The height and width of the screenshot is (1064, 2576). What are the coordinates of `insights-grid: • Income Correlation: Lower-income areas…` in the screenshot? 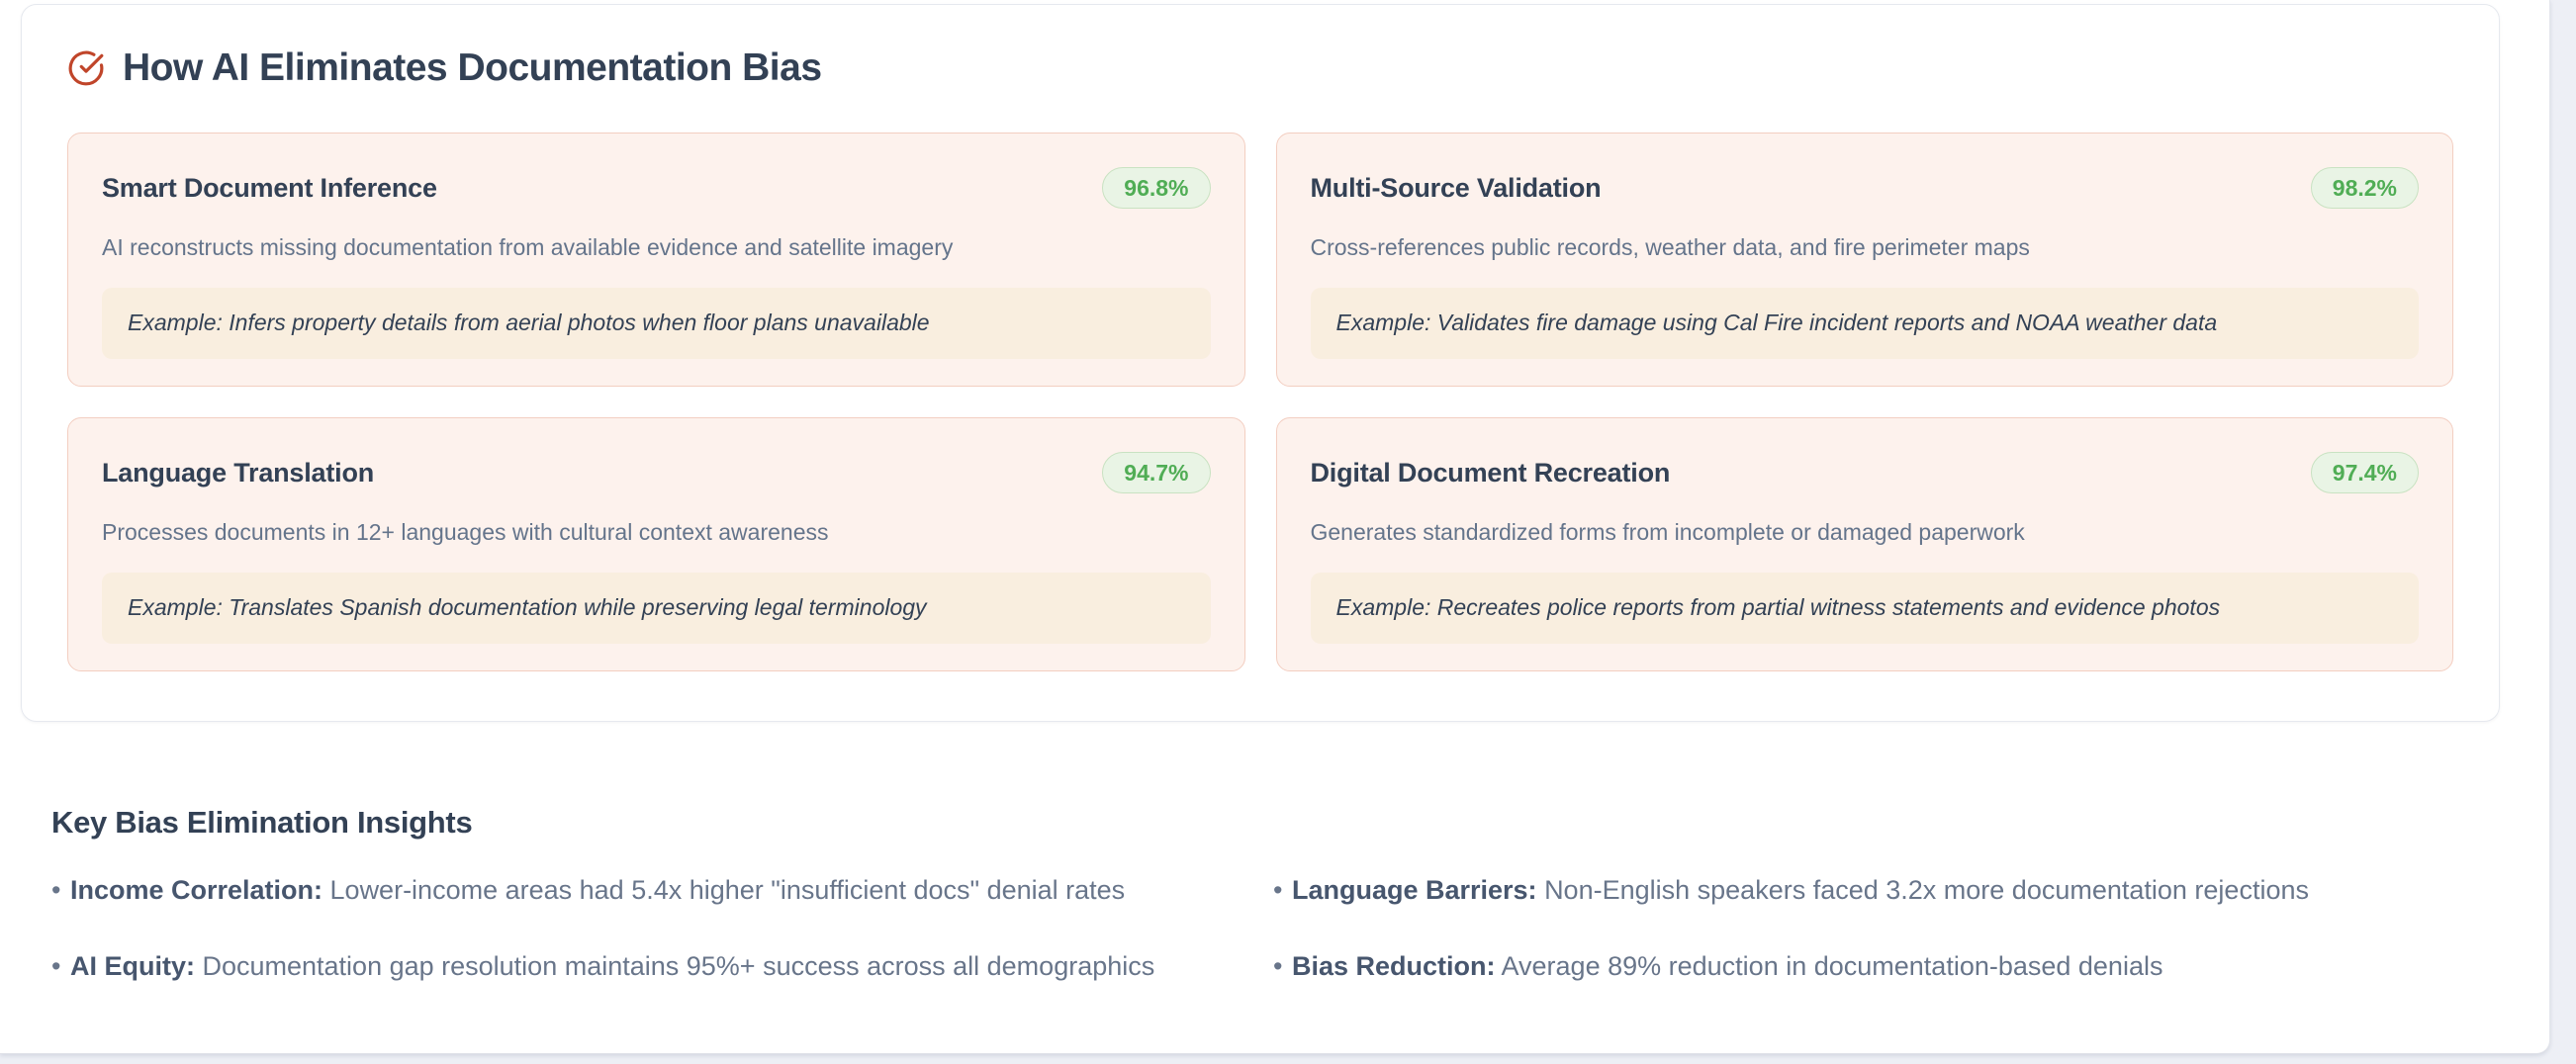 It's located at (1268, 928).